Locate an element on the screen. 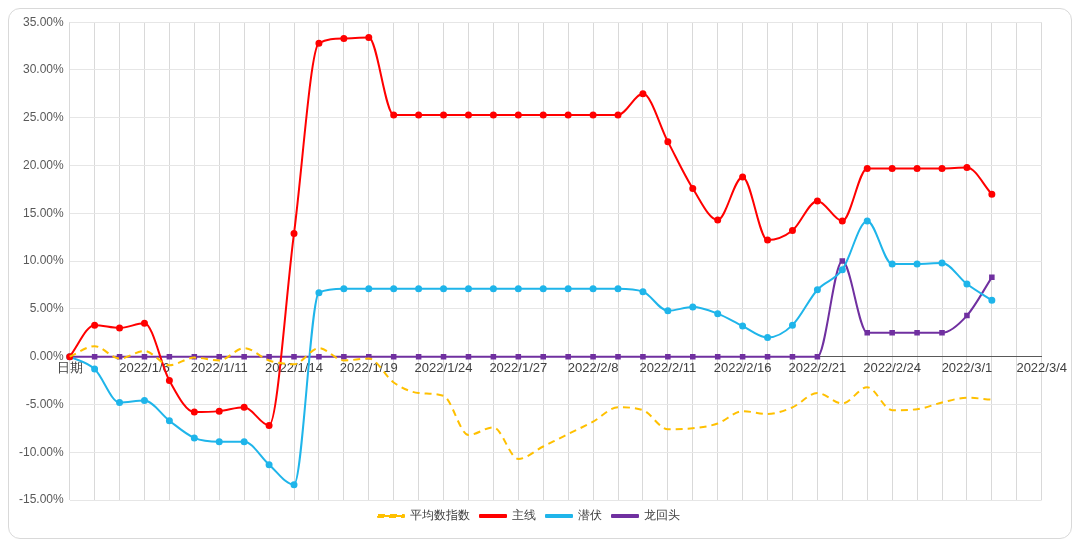  x-tick-label: 2022/1/24 is located at coordinates (443, 368).